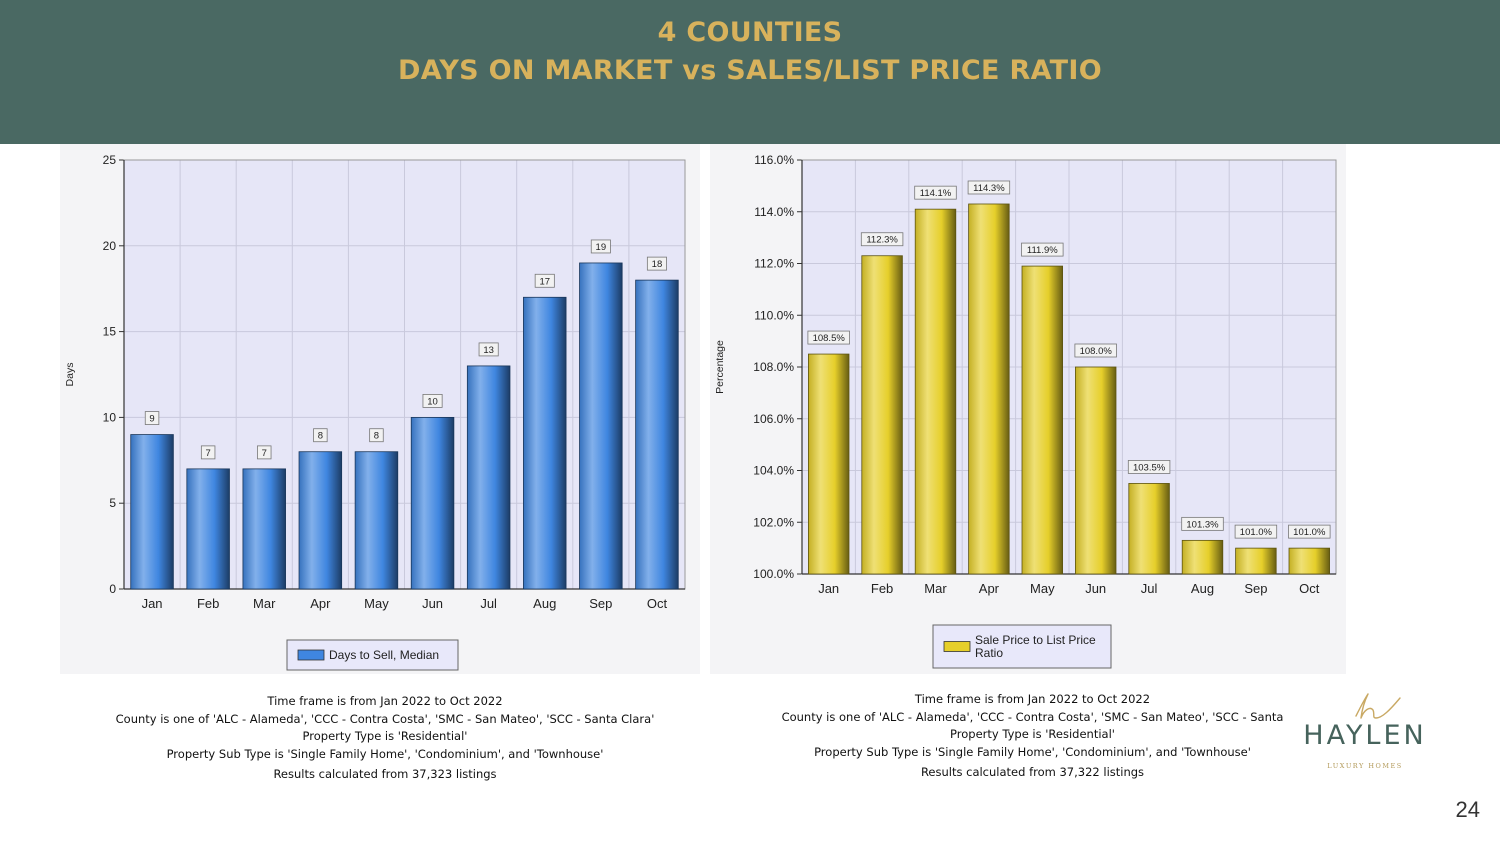 This screenshot has height=844, width=1500. I want to click on y-tick-label: 100.0%, so click(773, 574).